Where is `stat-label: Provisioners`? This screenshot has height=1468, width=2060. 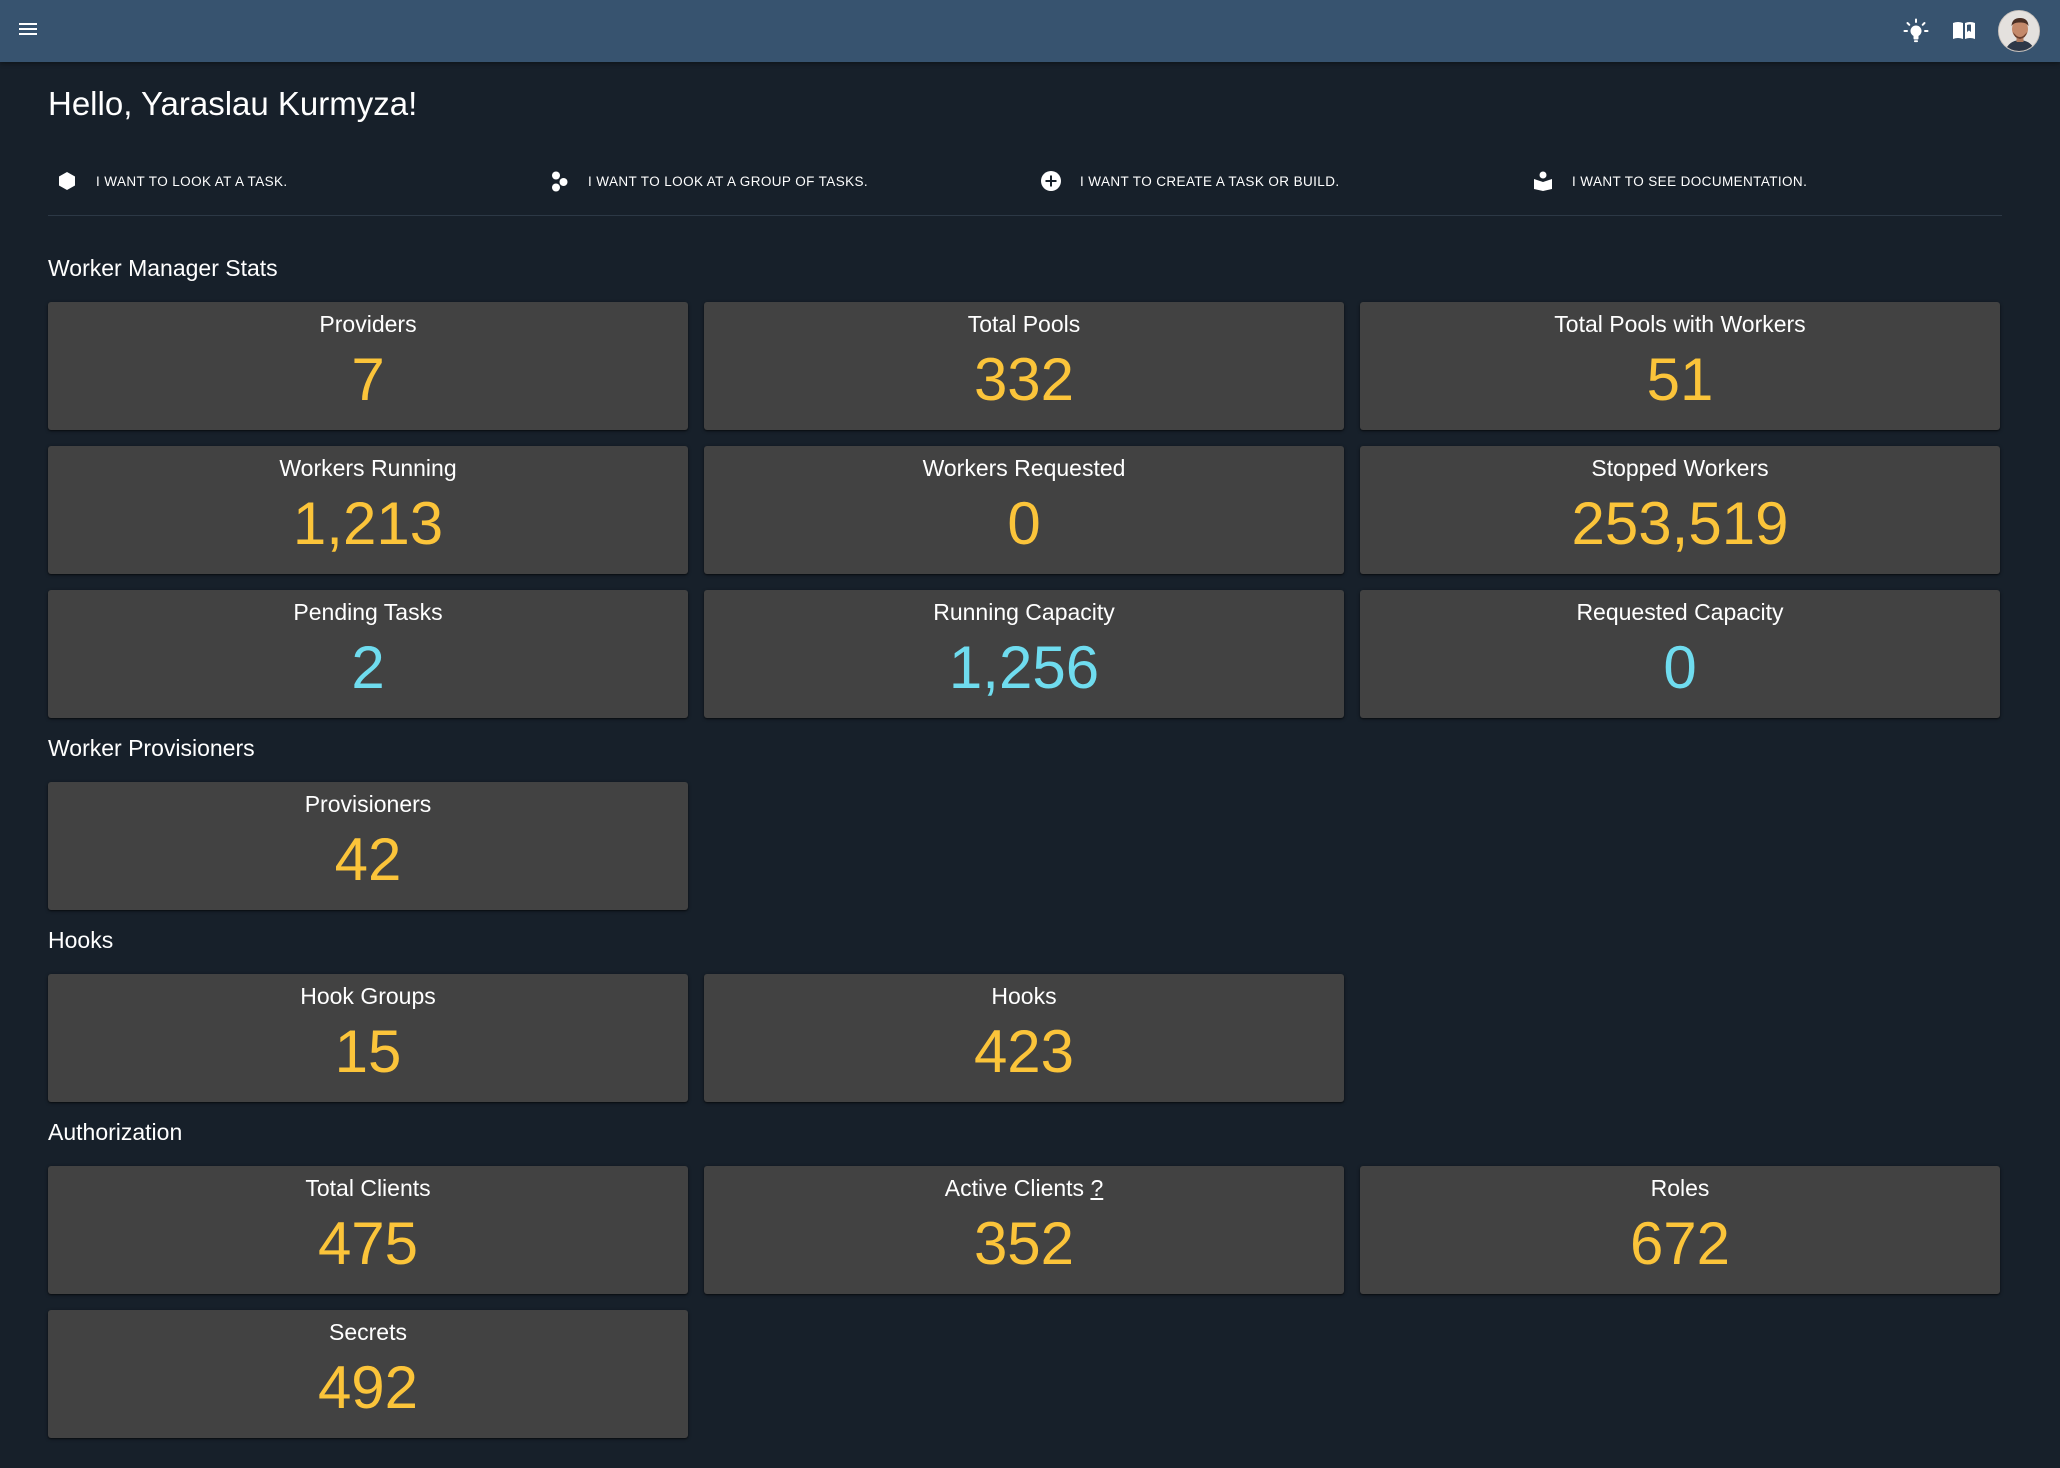 stat-label: Provisioners is located at coordinates (368, 804).